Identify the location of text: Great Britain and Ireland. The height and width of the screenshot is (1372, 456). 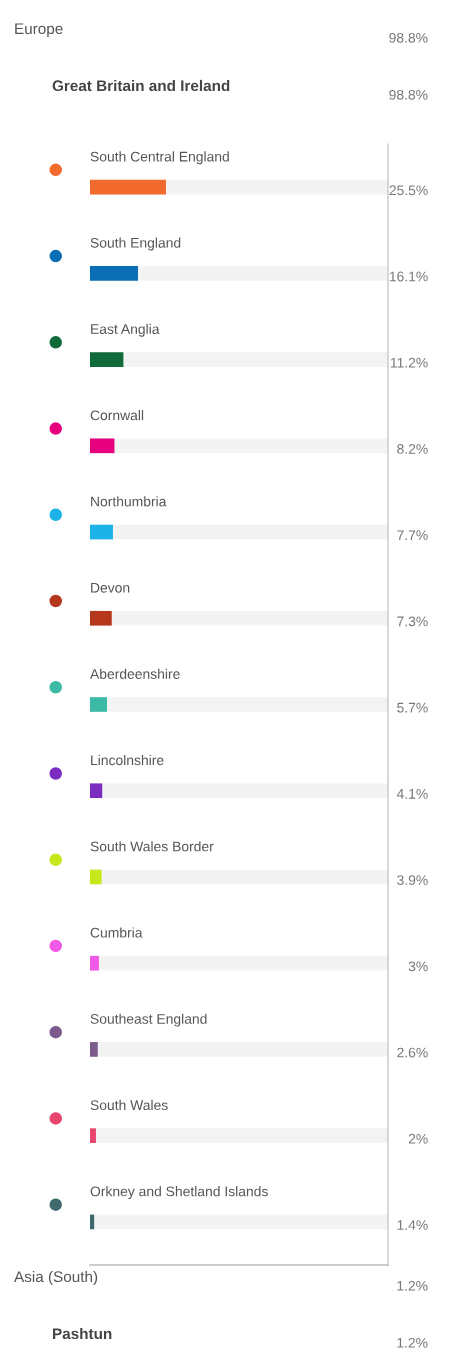
(141, 85).